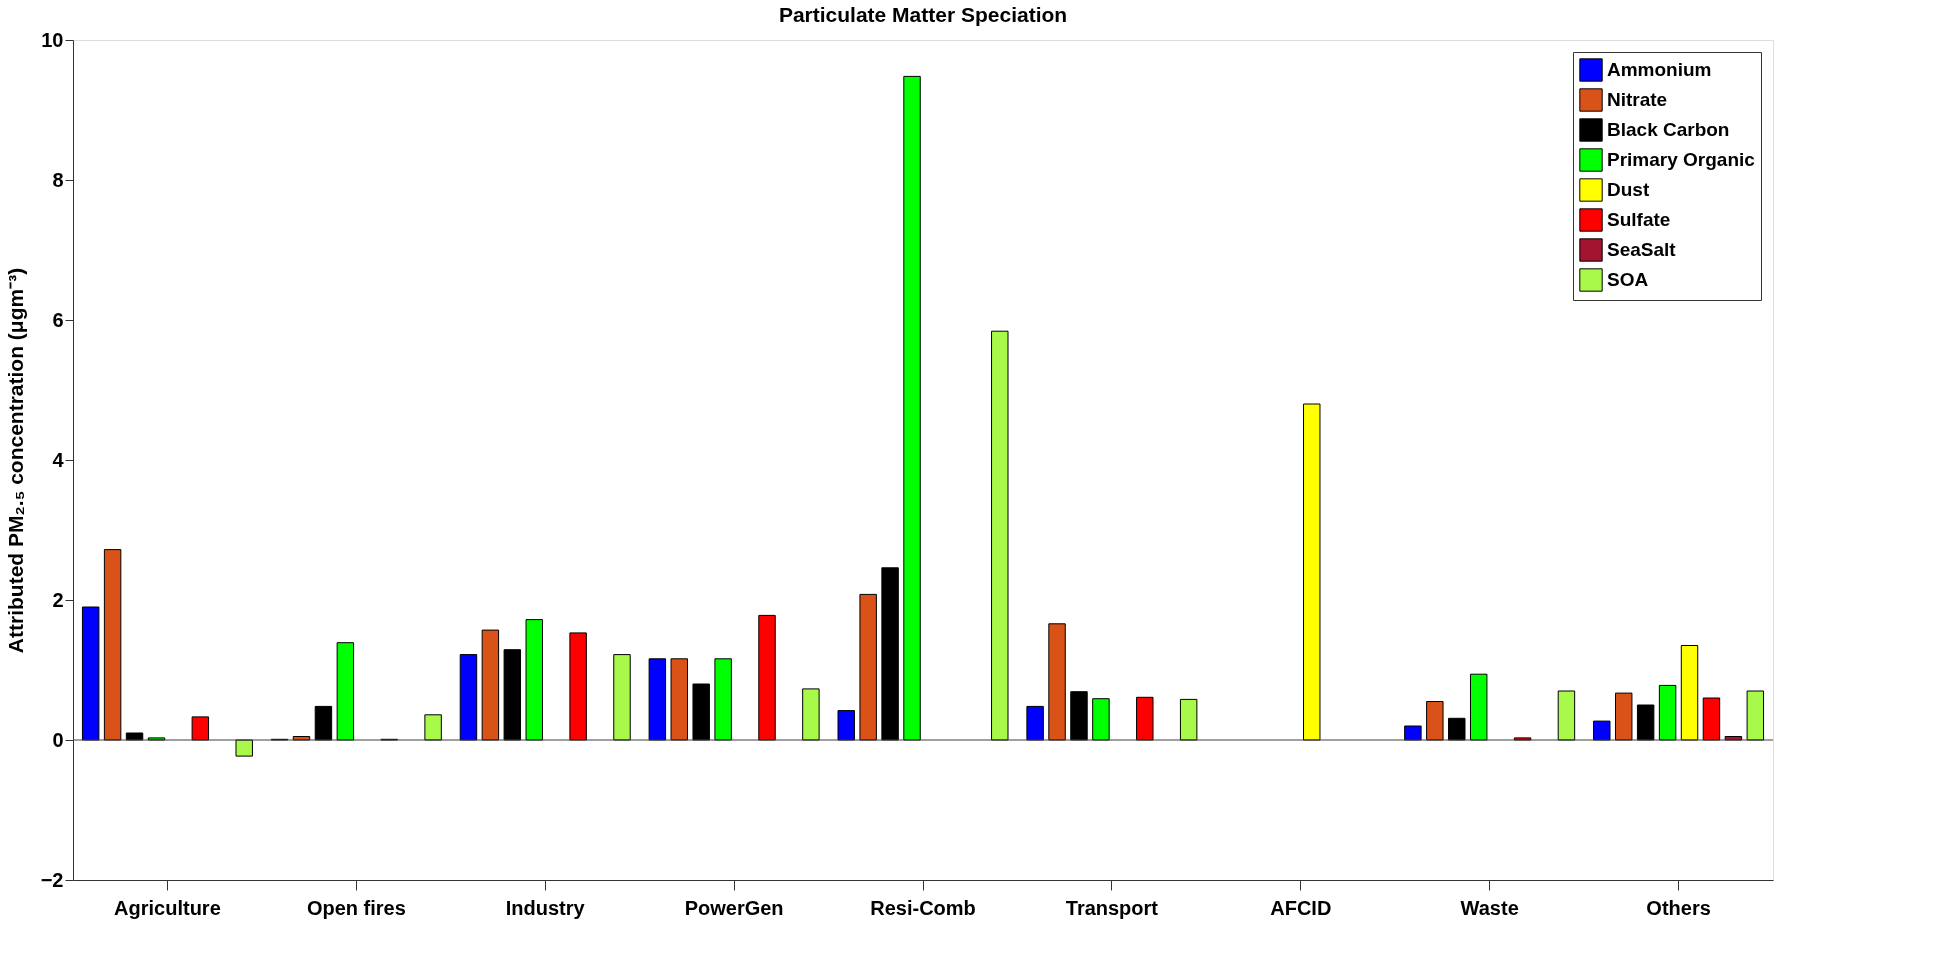 This screenshot has height=973, width=1946. Describe the element at coordinates (1681, 159) in the screenshot. I see `legend-label: Primary Organic` at that location.